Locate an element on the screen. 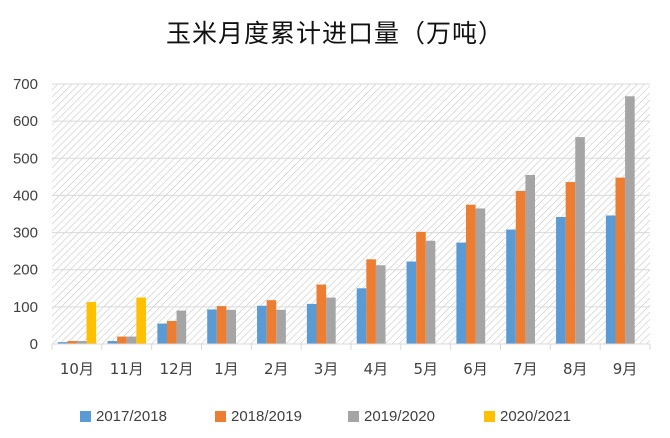  y-tick-label: 100 is located at coordinates (25, 307).